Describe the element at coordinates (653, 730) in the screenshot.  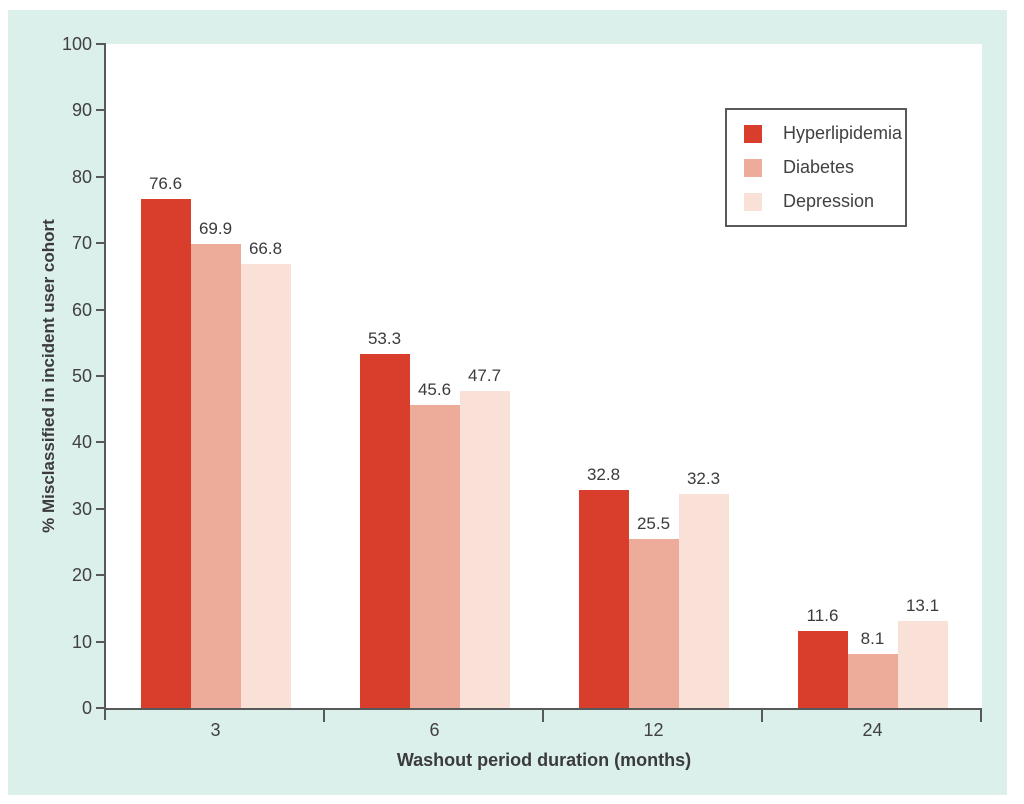
I see `x-axis-category-label: 12` at that location.